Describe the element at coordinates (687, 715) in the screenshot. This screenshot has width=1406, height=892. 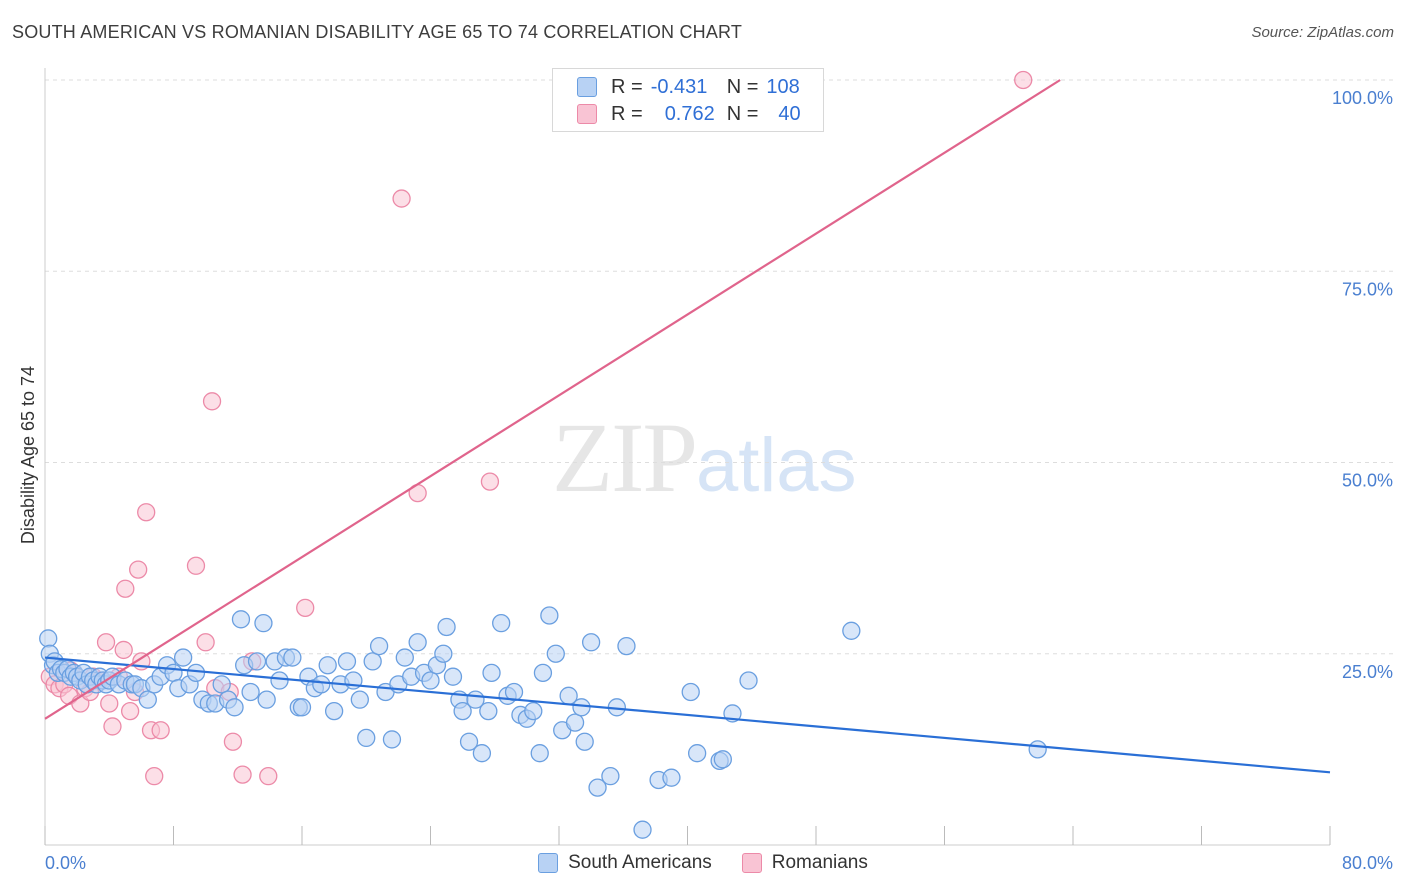
I see `south-americans-trend-line` at that location.